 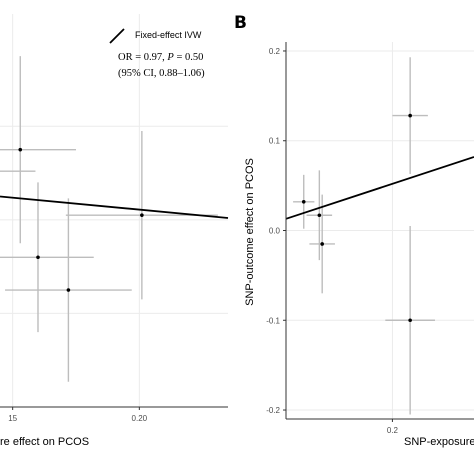 I want to click on y-tick-label: 0.0, so click(x=275, y=231).